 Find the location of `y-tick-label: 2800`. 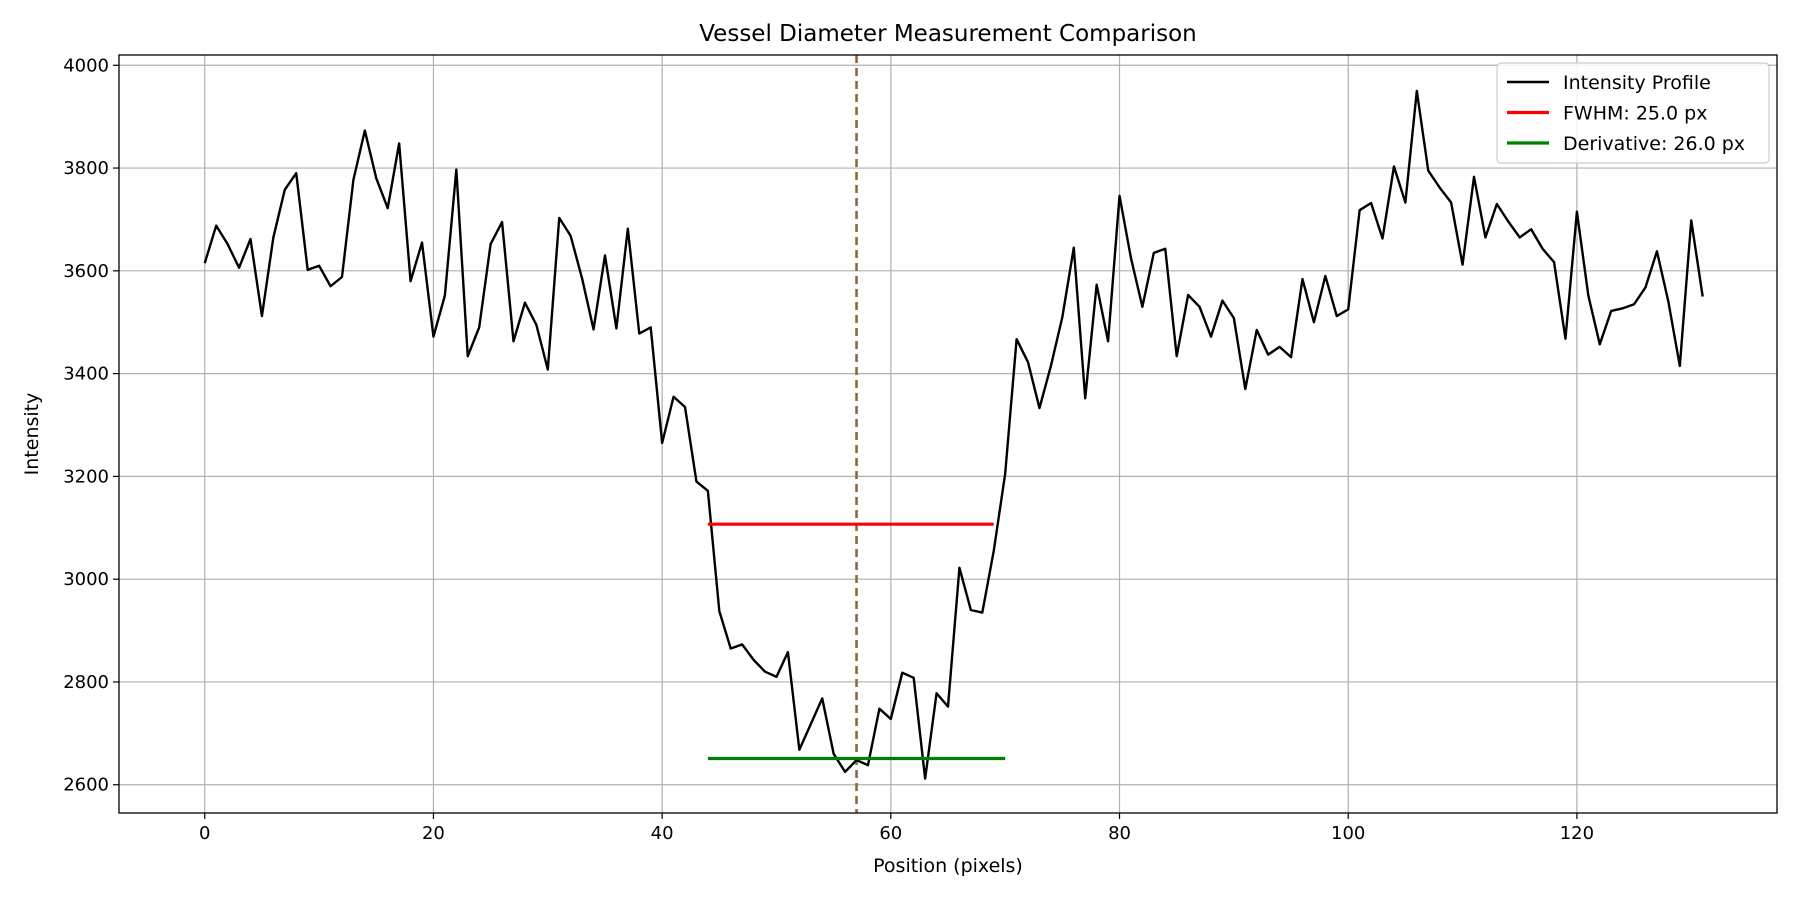

y-tick-label: 2800 is located at coordinates (86, 682).